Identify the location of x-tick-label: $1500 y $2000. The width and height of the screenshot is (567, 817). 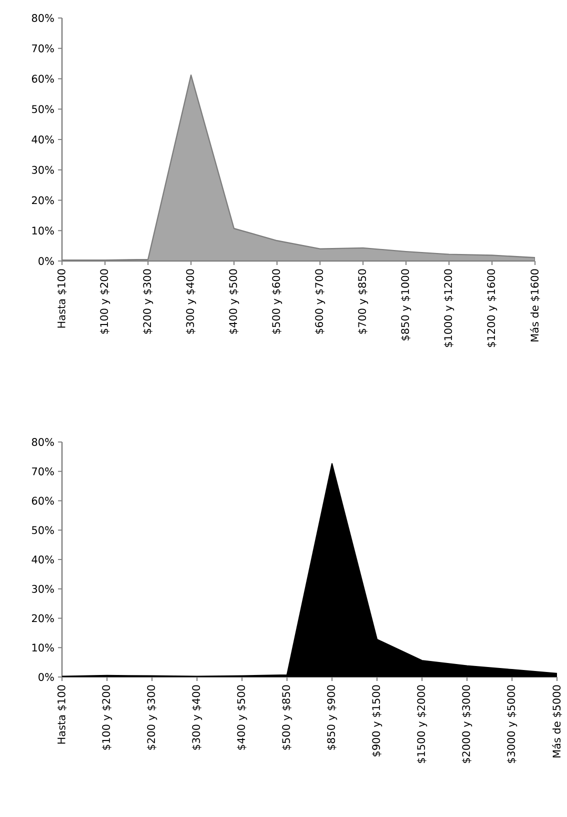
(422, 724).